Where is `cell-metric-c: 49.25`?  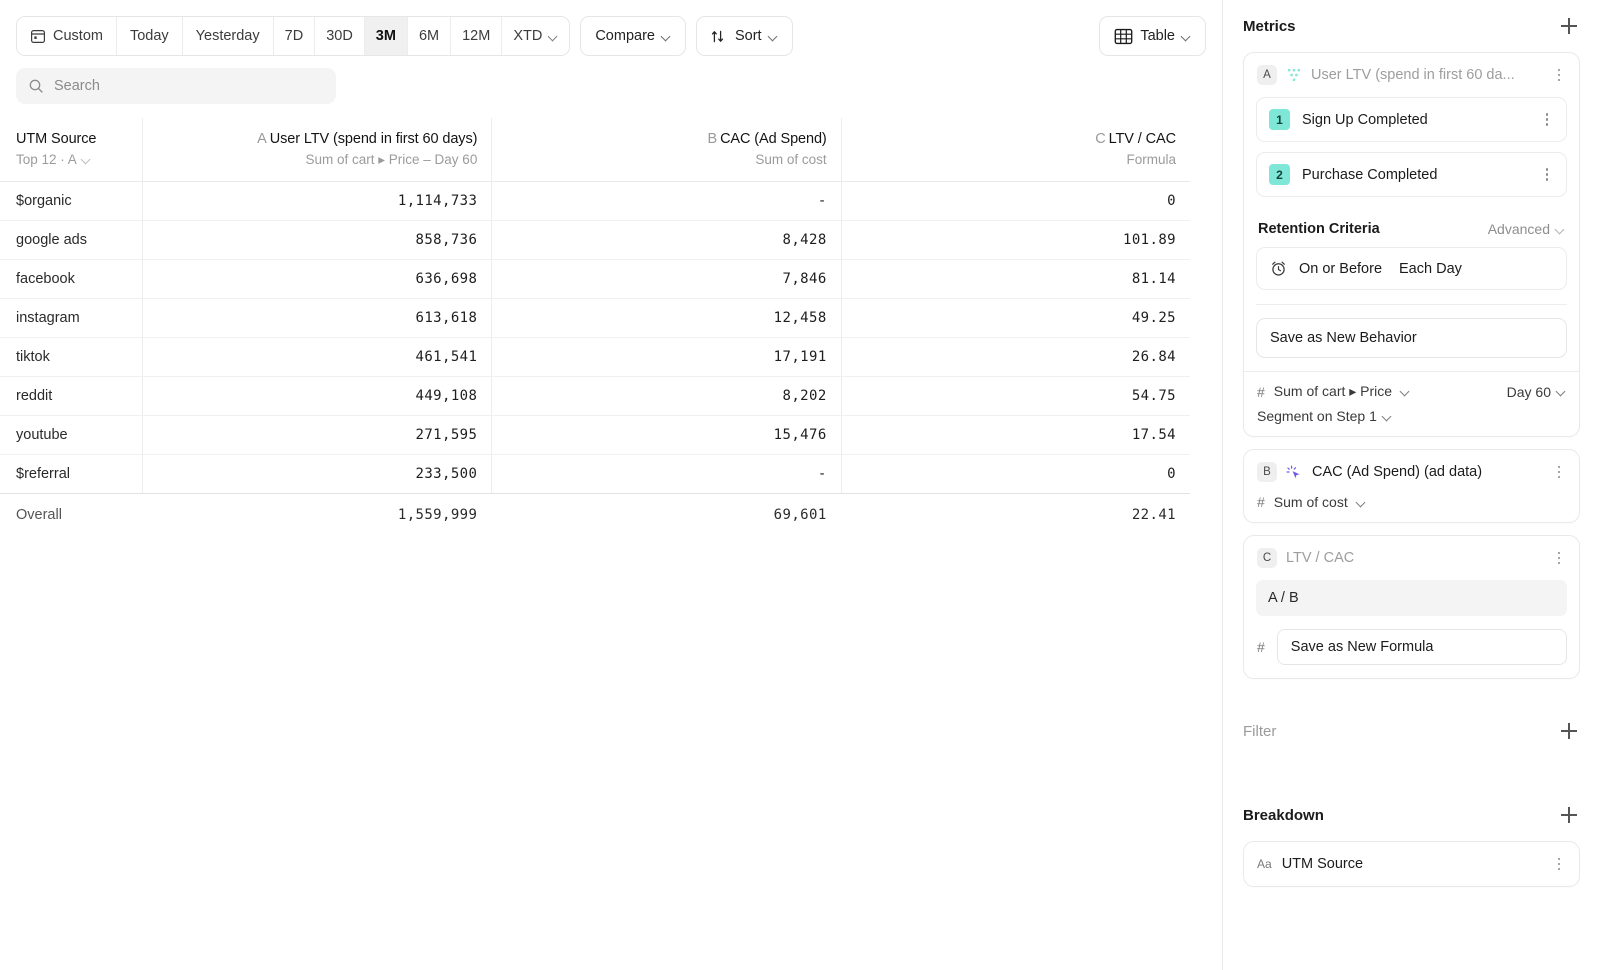
cell-metric-c: 49.25 is located at coordinates (1015, 318).